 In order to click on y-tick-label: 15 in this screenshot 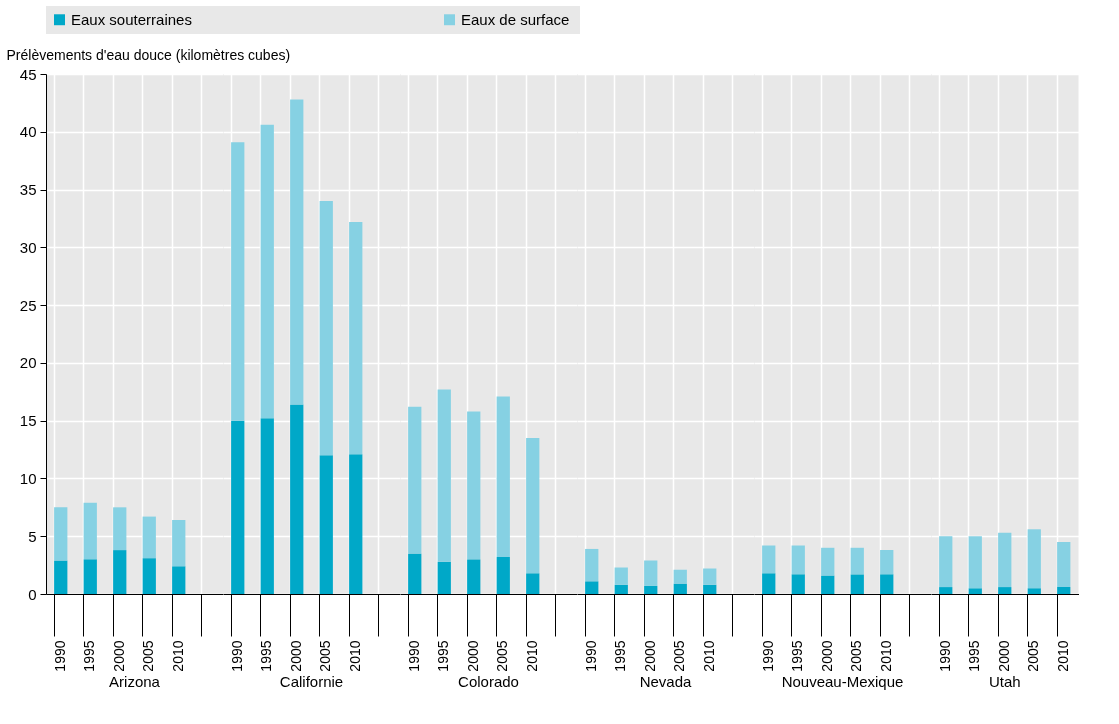, I will do `click(28, 421)`.